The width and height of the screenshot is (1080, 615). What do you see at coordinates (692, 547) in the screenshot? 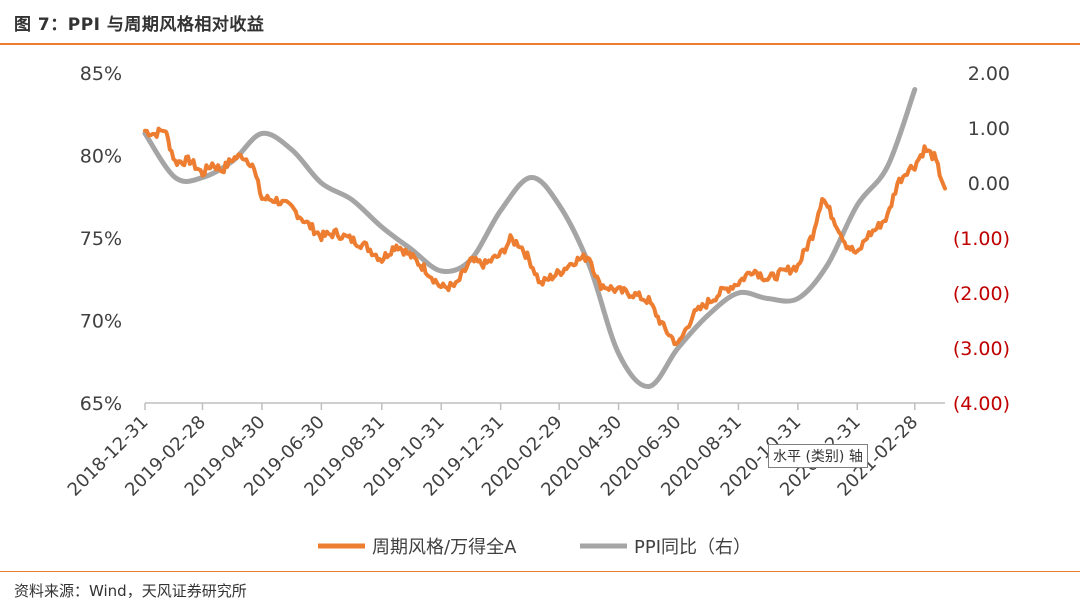
I see `legend-label-series-2: PPI同比（右）` at bounding box center [692, 547].